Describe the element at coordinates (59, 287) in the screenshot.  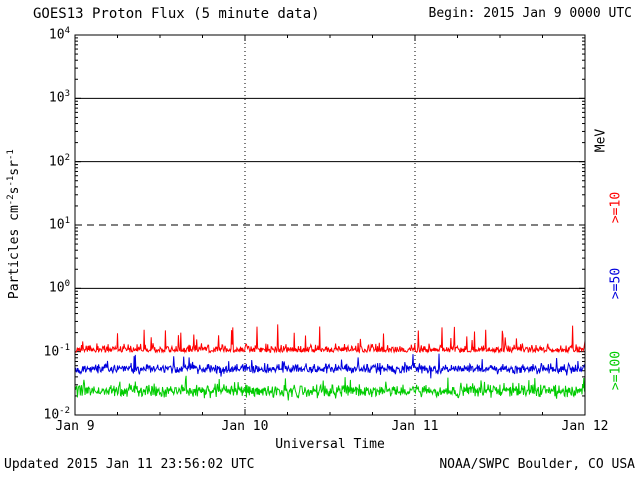
I see `y-tick-label-1e0: 10⁰` at that location.